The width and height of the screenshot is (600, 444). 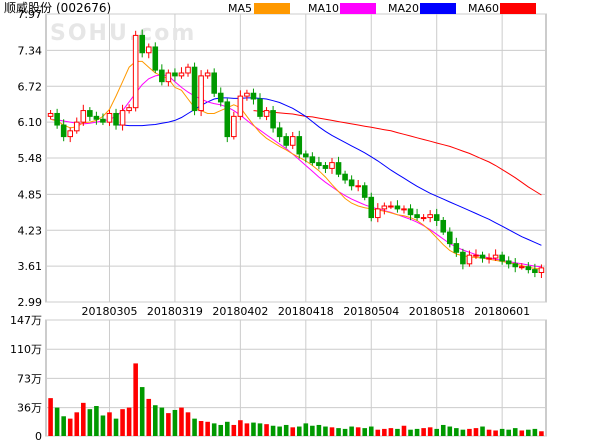 I want to click on x-tick-label: 20180518, so click(x=437, y=311).